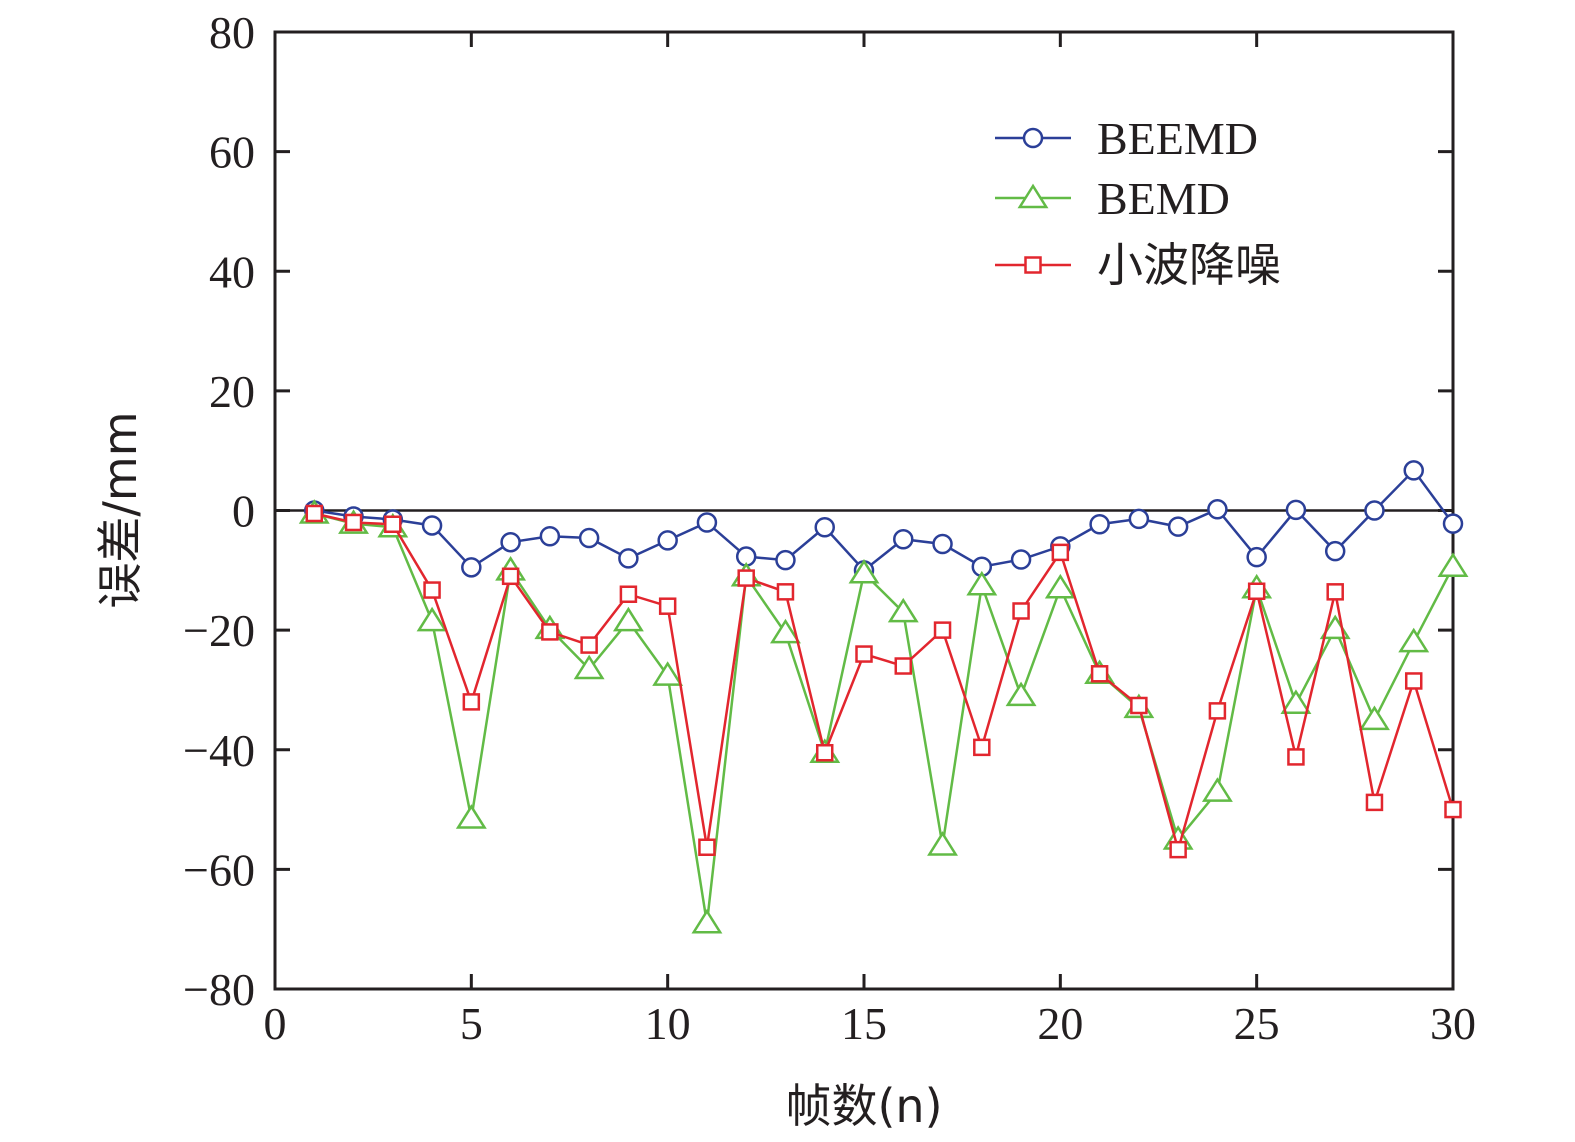  I want to click on y-axis-title: 误差/mm, so click(120, 509).